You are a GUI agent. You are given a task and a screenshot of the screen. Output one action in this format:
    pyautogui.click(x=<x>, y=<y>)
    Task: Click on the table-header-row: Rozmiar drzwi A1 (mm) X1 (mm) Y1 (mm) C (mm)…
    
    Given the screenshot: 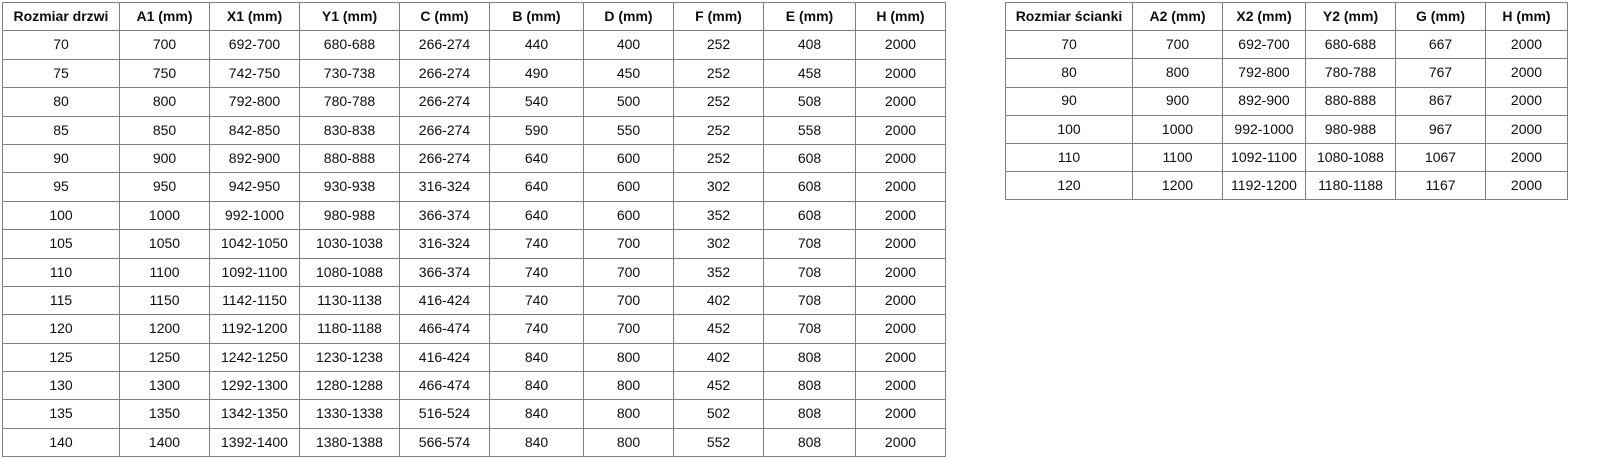 What is the action you would take?
    pyautogui.click(x=474, y=16)
    